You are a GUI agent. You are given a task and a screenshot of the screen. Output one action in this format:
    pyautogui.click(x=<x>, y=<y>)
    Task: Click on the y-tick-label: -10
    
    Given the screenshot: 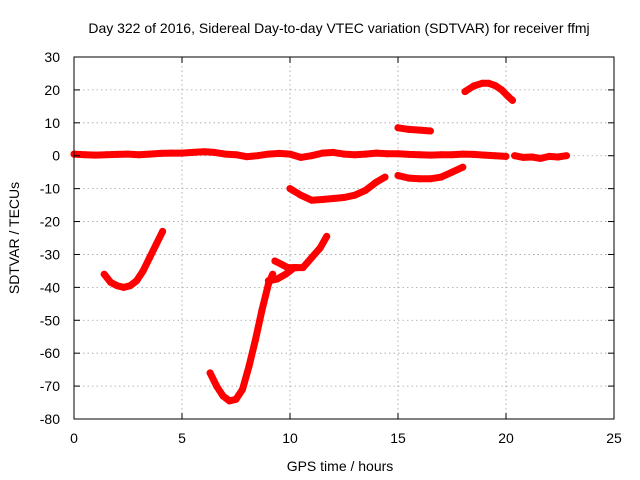 What is the action you would take?
    pyautogui.click(x=50, y=189)
    